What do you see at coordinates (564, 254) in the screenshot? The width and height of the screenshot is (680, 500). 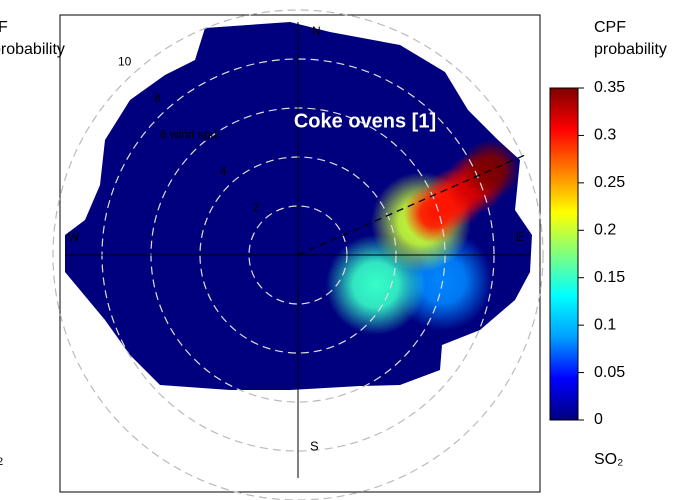 I see `colorbar` at bounding box center [564, 254].